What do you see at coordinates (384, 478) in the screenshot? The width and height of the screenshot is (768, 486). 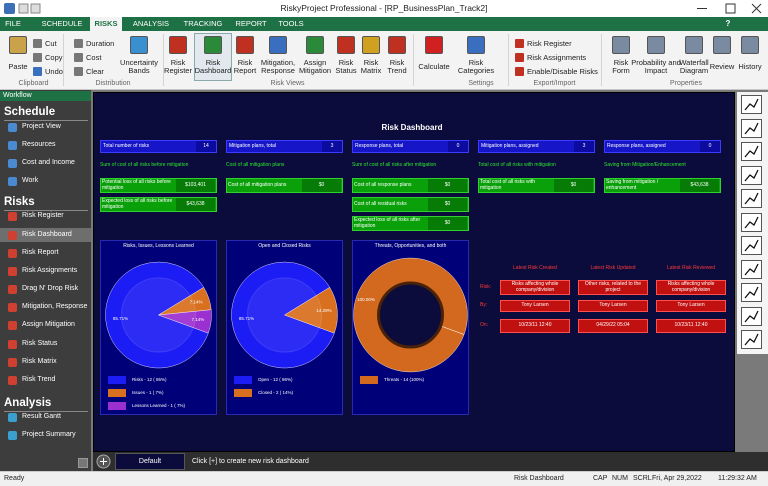 I see `status-bar` at bounding box center [384, 478].